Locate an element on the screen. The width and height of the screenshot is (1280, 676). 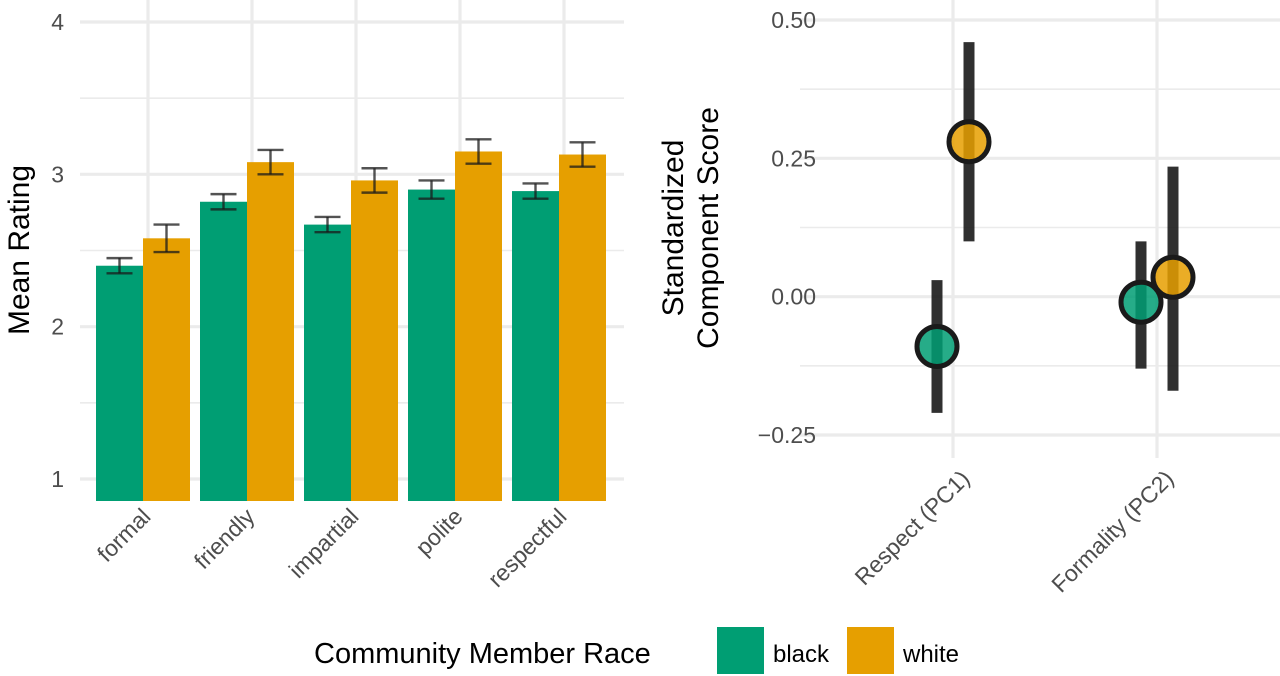
bar-black-formal is located at coordinates (119, 383).